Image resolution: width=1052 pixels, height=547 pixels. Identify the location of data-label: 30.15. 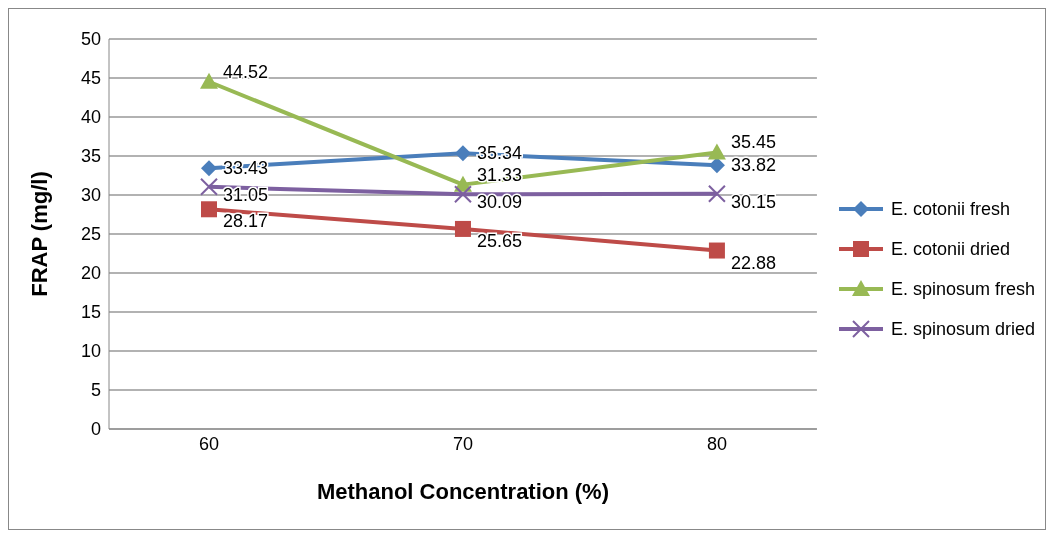
(753, 201).